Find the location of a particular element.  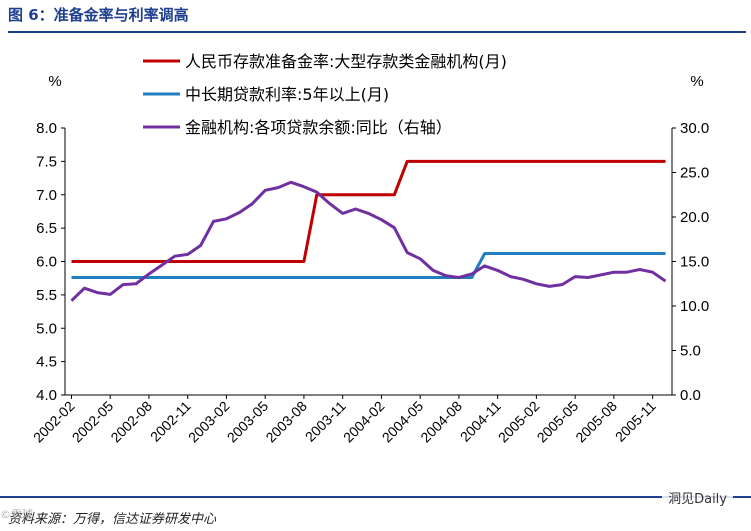

y-left-tick-label: 6.0 is located at coordinates (46, 262).